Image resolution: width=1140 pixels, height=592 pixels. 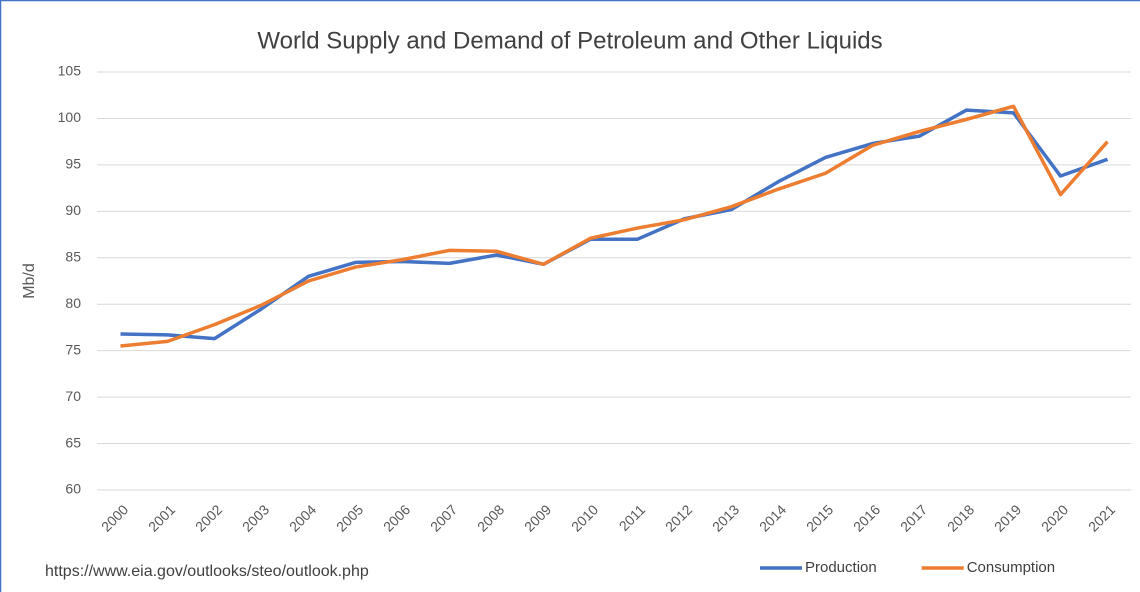 I want to click on x-tick-label: 2005, so click(x=349, y=517).